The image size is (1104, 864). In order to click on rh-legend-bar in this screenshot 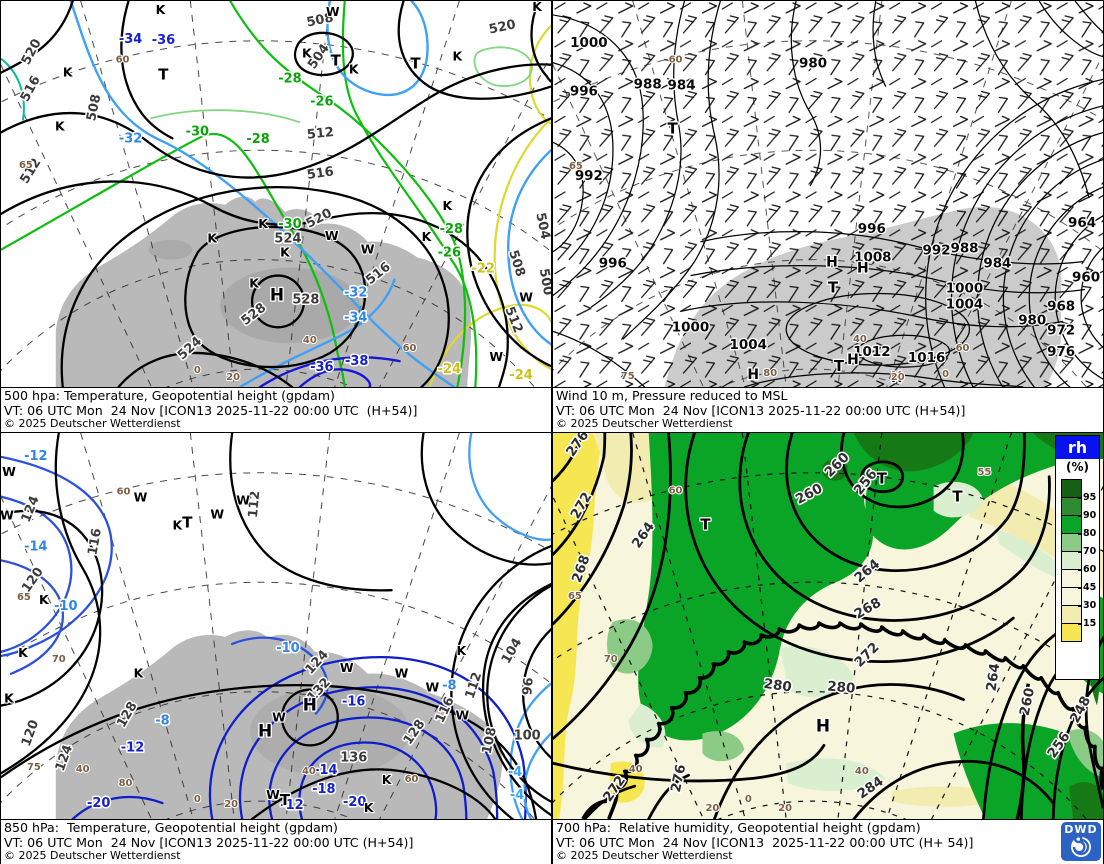, I will do `click(1071, 560)`.